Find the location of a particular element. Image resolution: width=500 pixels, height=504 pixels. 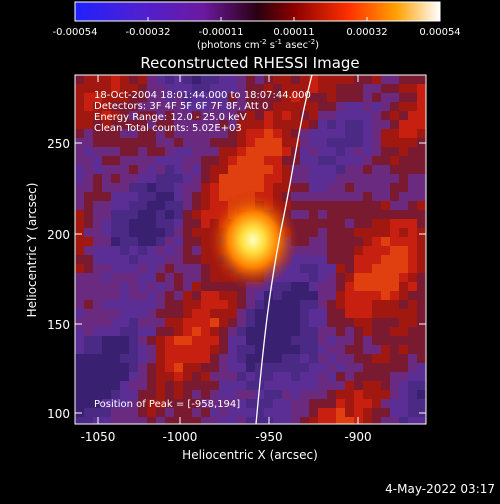

x-tick-label: -1000 is located at coordinates (180, 437).